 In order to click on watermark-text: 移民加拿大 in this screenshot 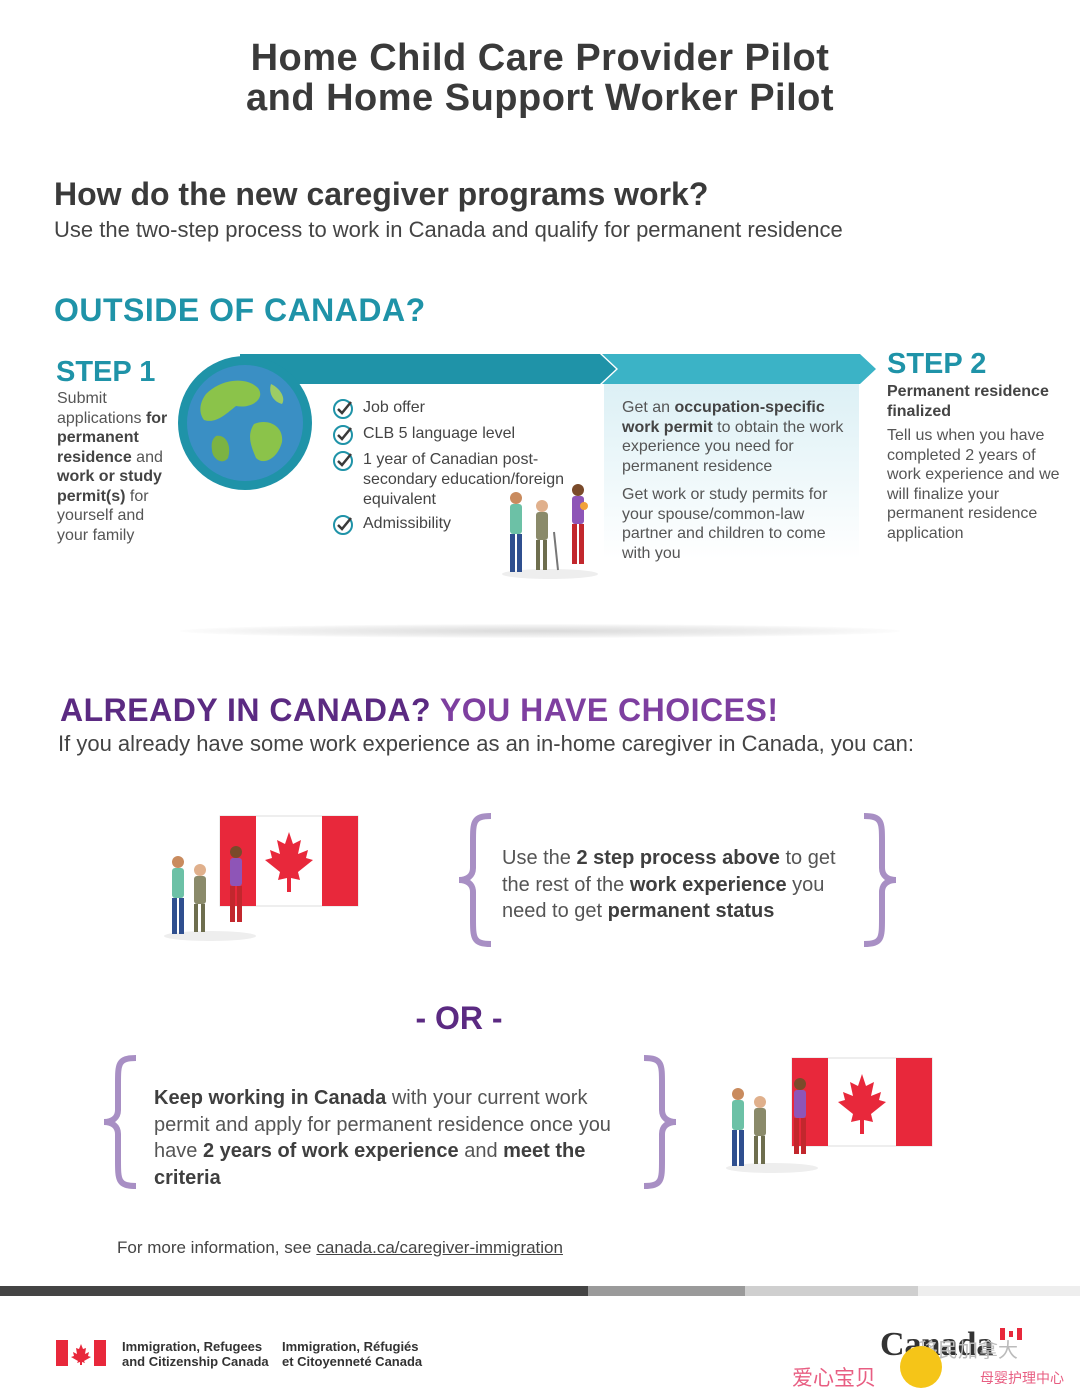, I will do `click(968, 1351)`.